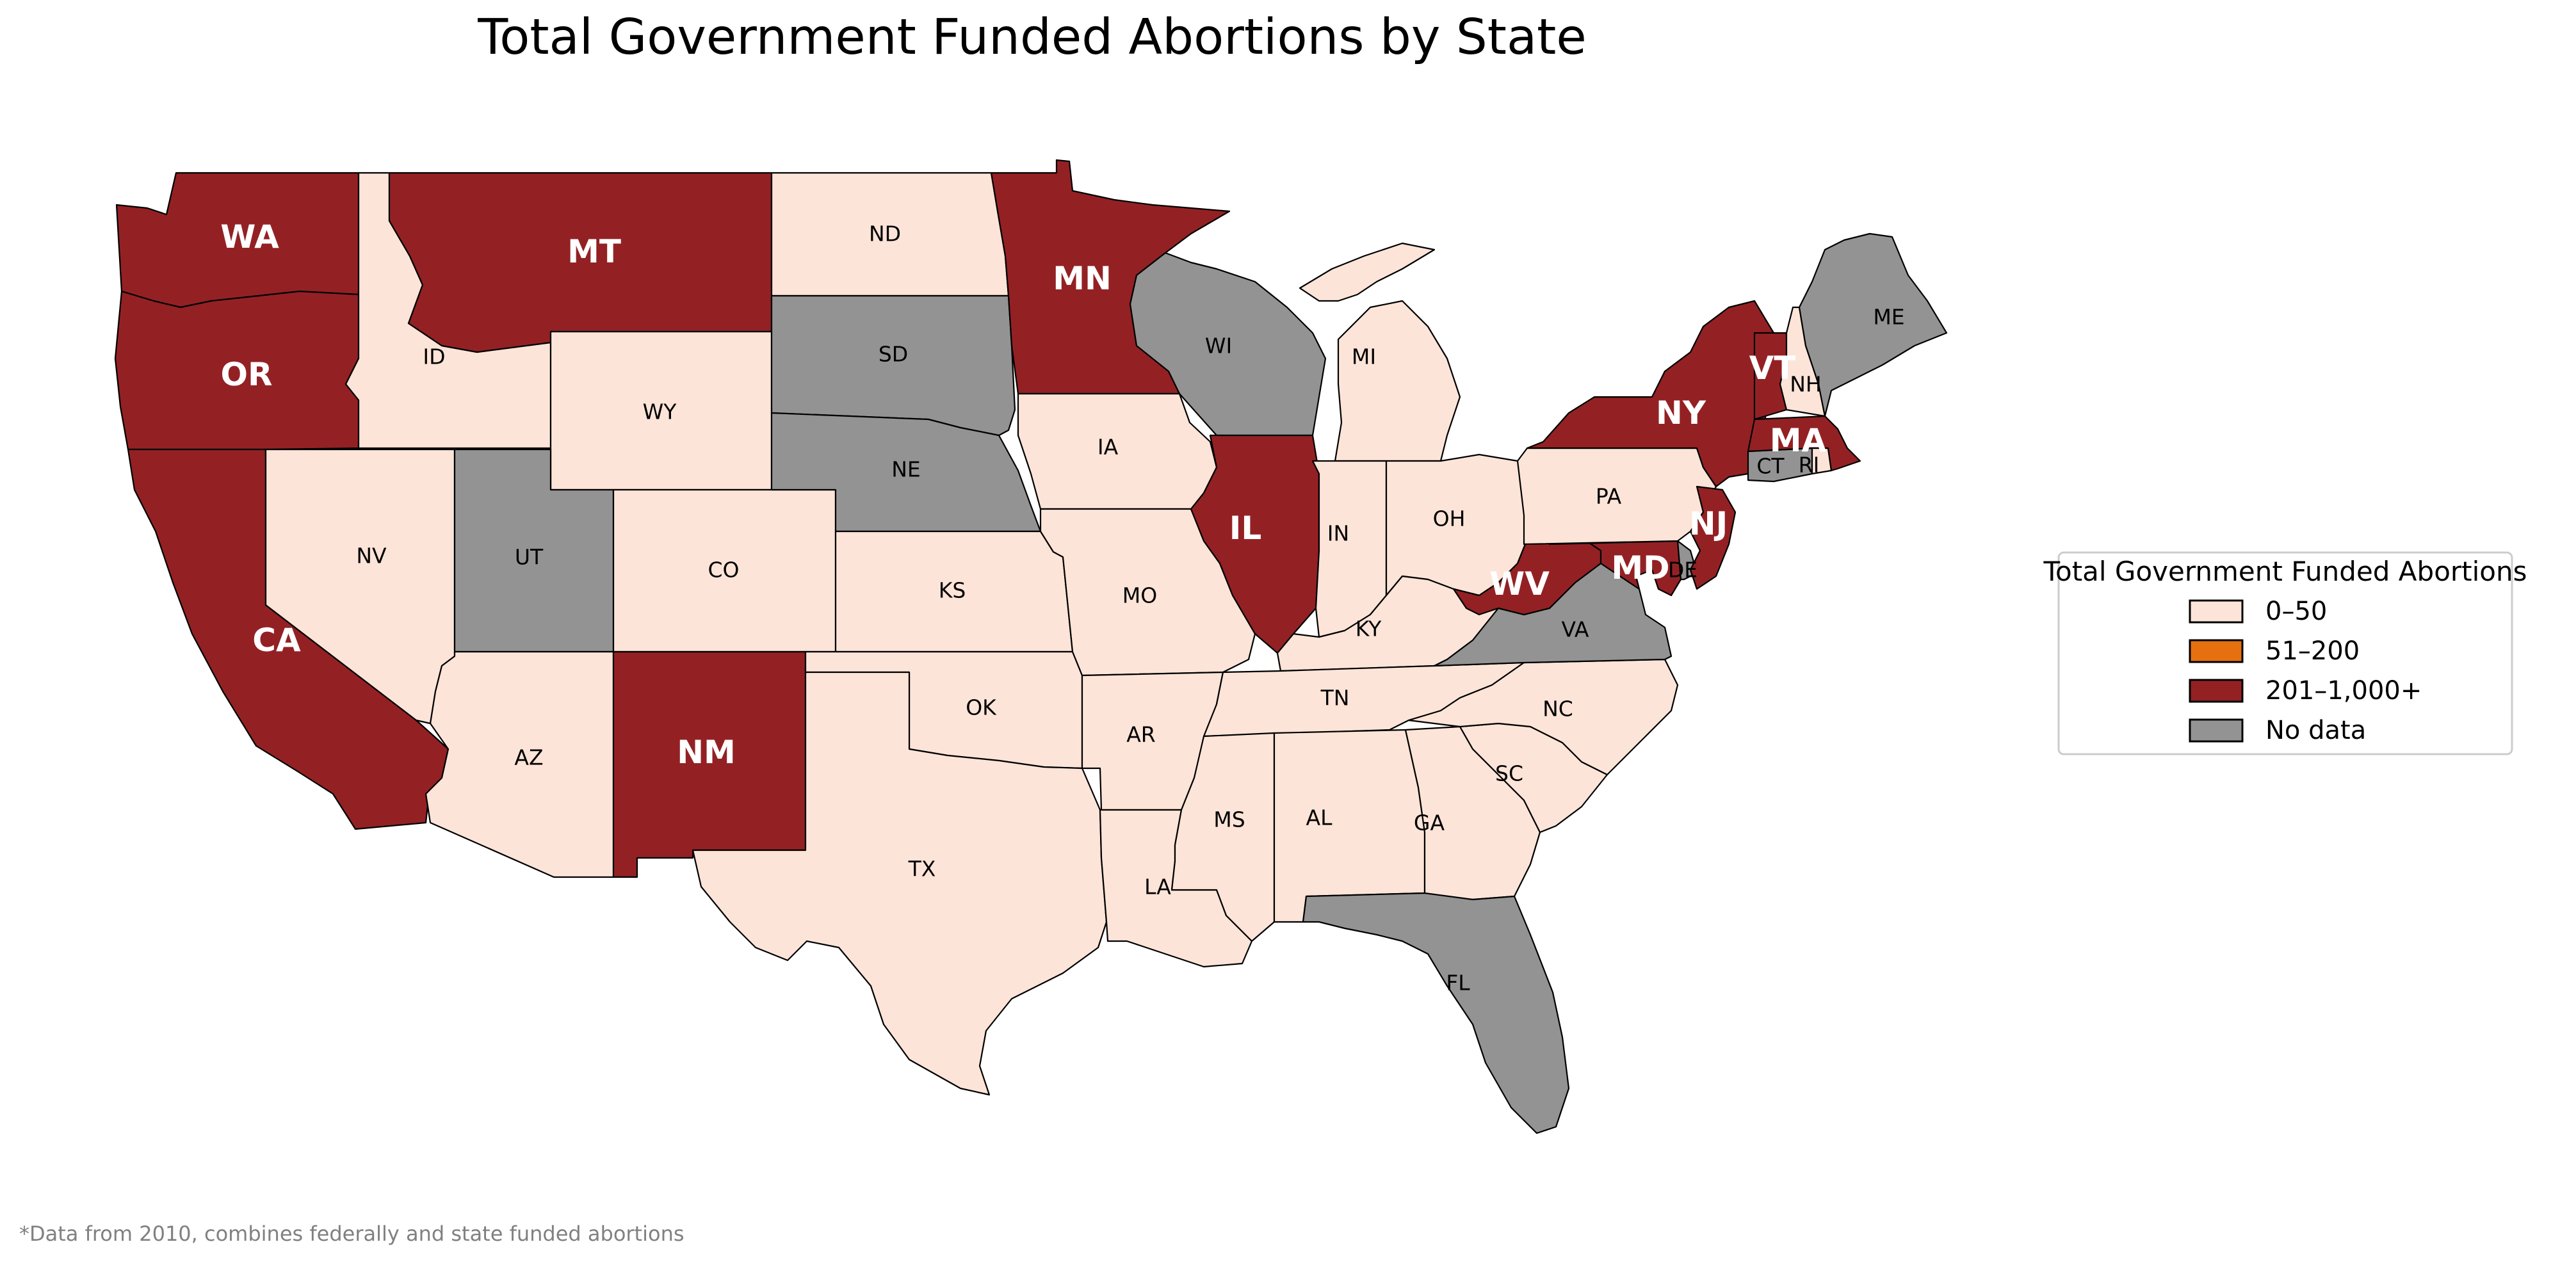 The image size is (2576, 1267). What do you see at coordinates (1519, 583) in the screenshot?
I see `state-label-WV: WV` at bounding box center [1519, 583].